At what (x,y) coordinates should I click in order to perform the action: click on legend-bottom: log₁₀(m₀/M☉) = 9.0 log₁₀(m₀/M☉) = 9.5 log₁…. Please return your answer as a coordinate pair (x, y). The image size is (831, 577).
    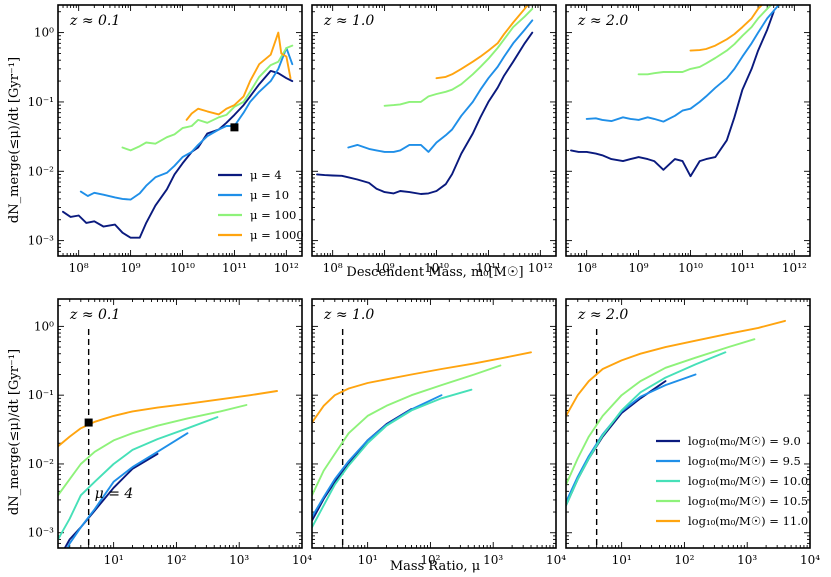
    Looking at the image, I should click on (732, 481).